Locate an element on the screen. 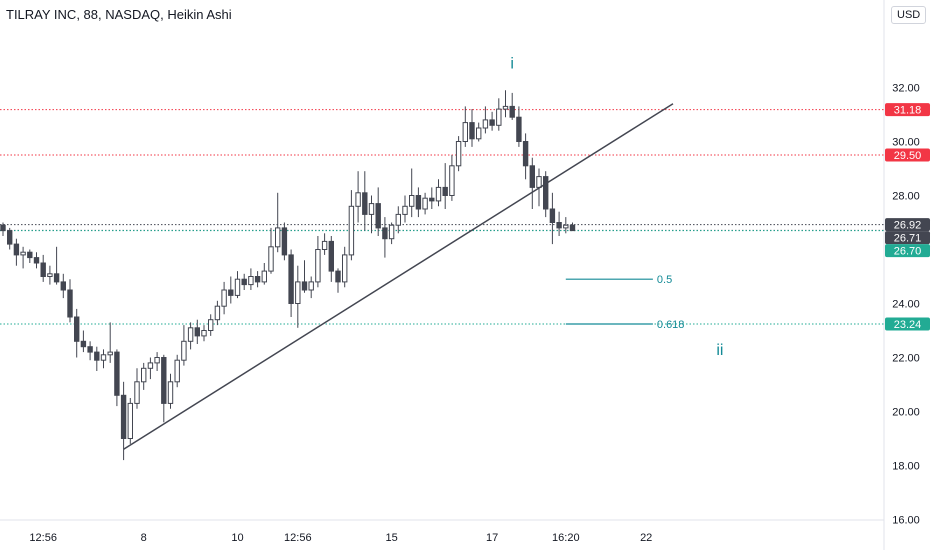 This screenshot has width=932, height=550. currency-button: USD is located at coordinates (909, 15).